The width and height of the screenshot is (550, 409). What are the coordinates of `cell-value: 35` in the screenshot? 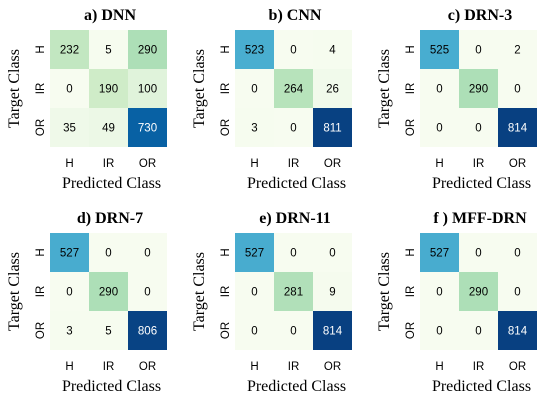 It's located at (69, 129).